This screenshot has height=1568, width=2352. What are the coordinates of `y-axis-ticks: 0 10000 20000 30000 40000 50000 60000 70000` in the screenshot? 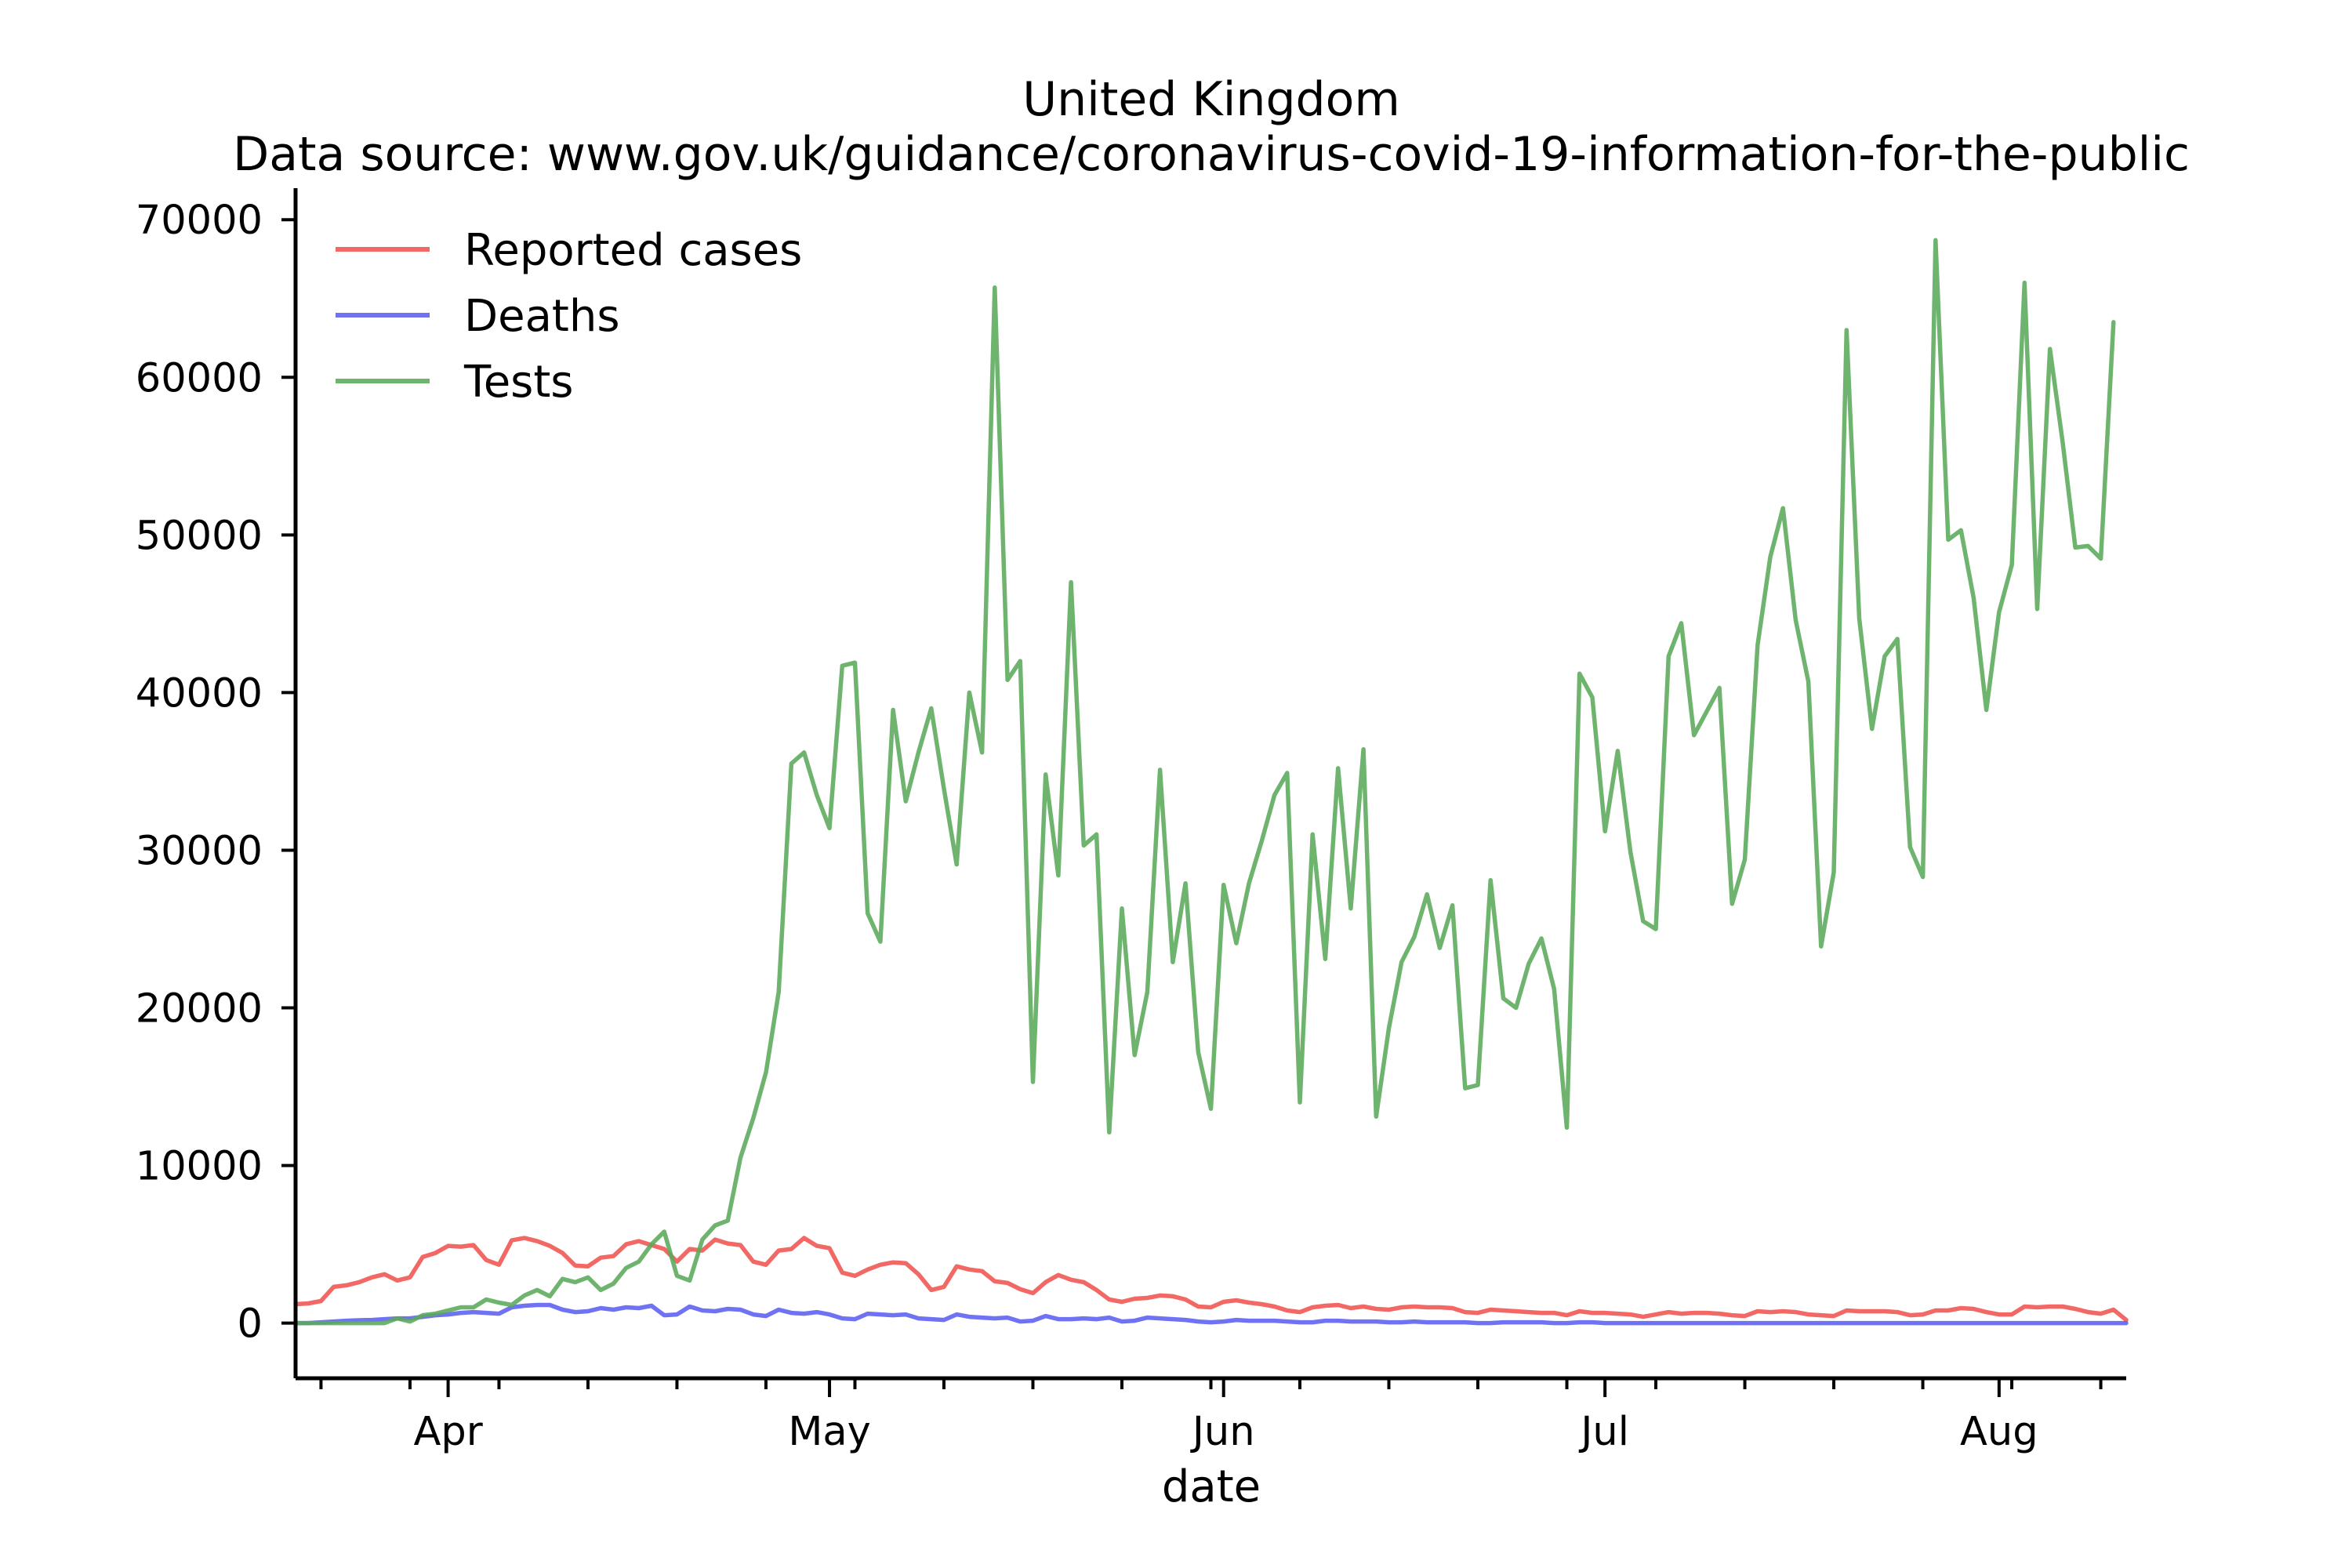 It's located at (216, 773).